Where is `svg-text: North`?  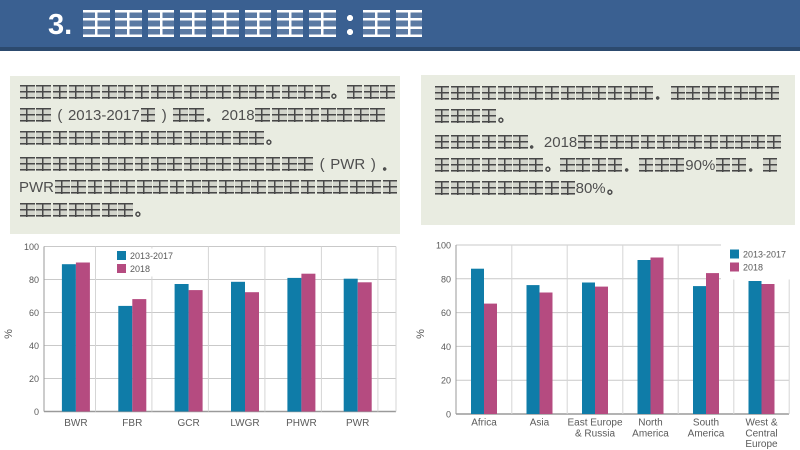
svg-text: North is located at coordinates (650, 423).